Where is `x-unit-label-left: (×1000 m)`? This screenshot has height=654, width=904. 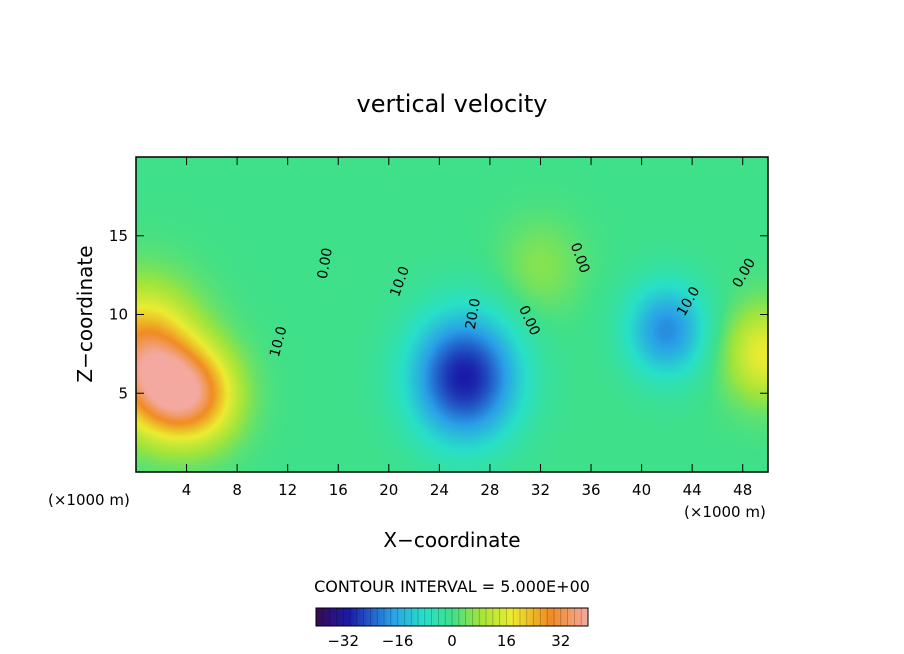 x-unit-label-left: (×1000 m) is located at coordinates (89, 500).